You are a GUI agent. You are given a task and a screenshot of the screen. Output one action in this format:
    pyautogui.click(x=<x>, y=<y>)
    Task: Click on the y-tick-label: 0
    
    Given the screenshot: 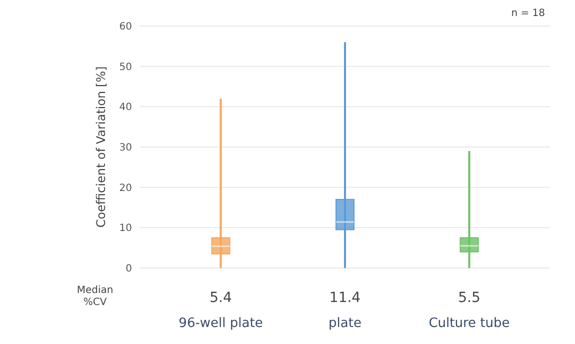 What is the action you would take?
    pyautogui.click(x=129, y=269)
    